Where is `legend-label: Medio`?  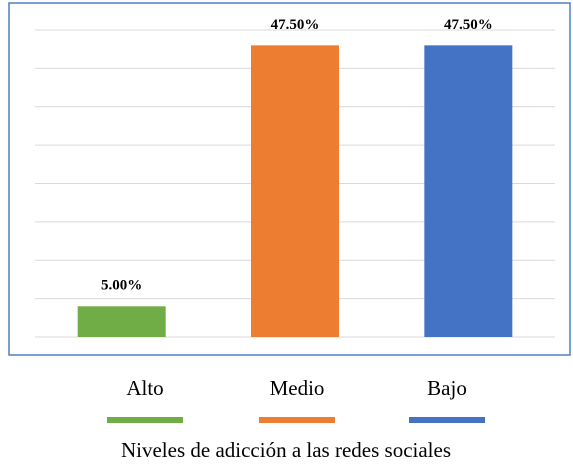
legend-label: Medio is located at coordinates (297, 388).